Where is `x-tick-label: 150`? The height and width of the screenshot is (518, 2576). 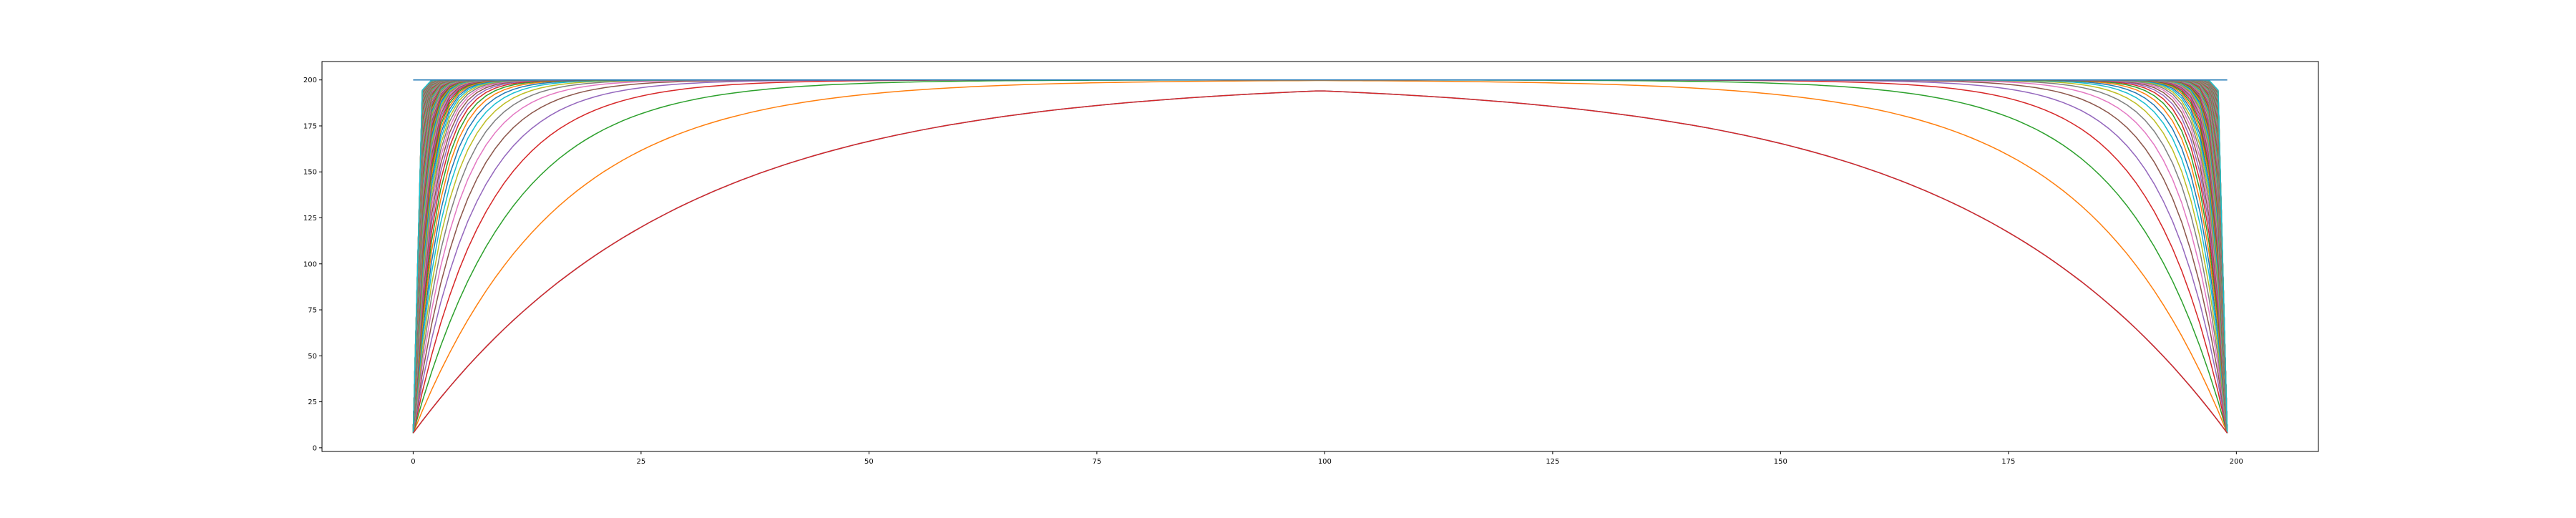
x-tick-label: 150 is located at coordinates (1780, 462).